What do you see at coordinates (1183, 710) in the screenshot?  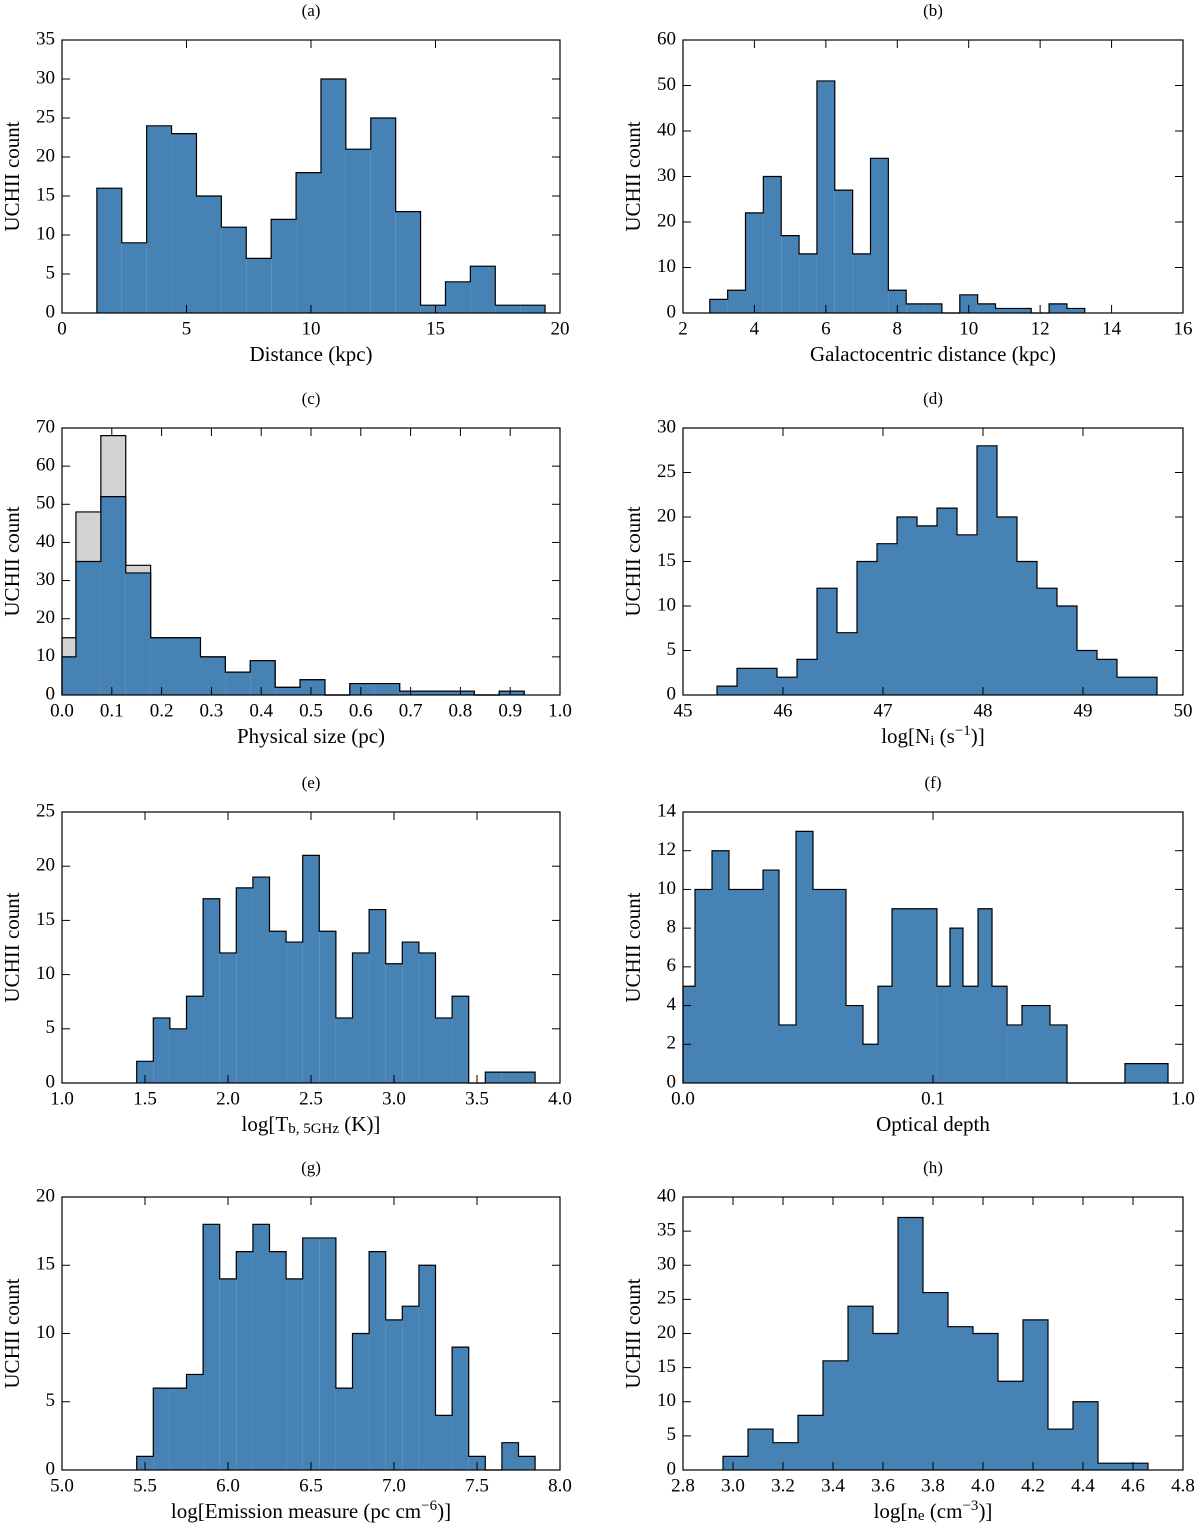 I see `x-tick-label: 50` at bounding box center [1183, 710].